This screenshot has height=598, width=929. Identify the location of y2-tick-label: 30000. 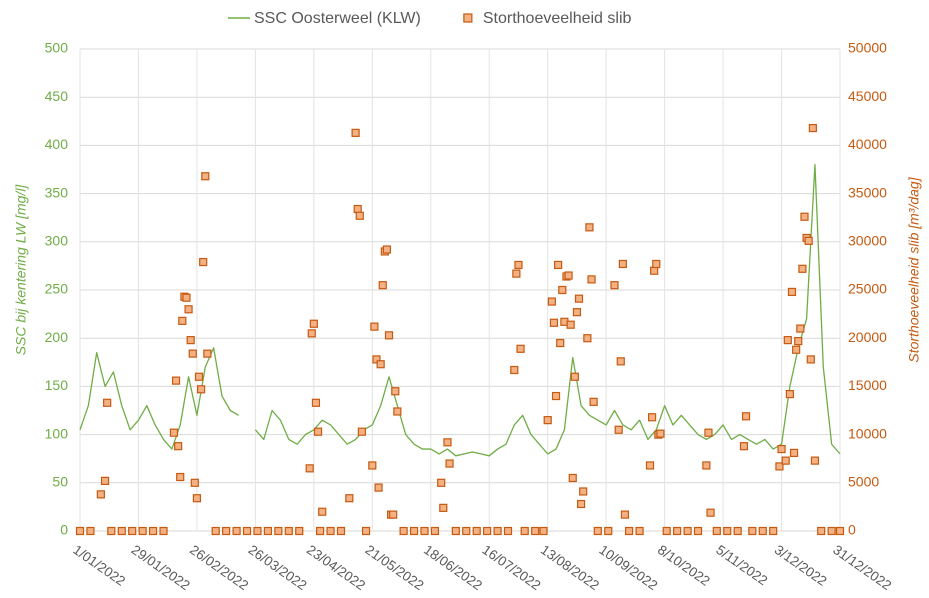
(867, 241).